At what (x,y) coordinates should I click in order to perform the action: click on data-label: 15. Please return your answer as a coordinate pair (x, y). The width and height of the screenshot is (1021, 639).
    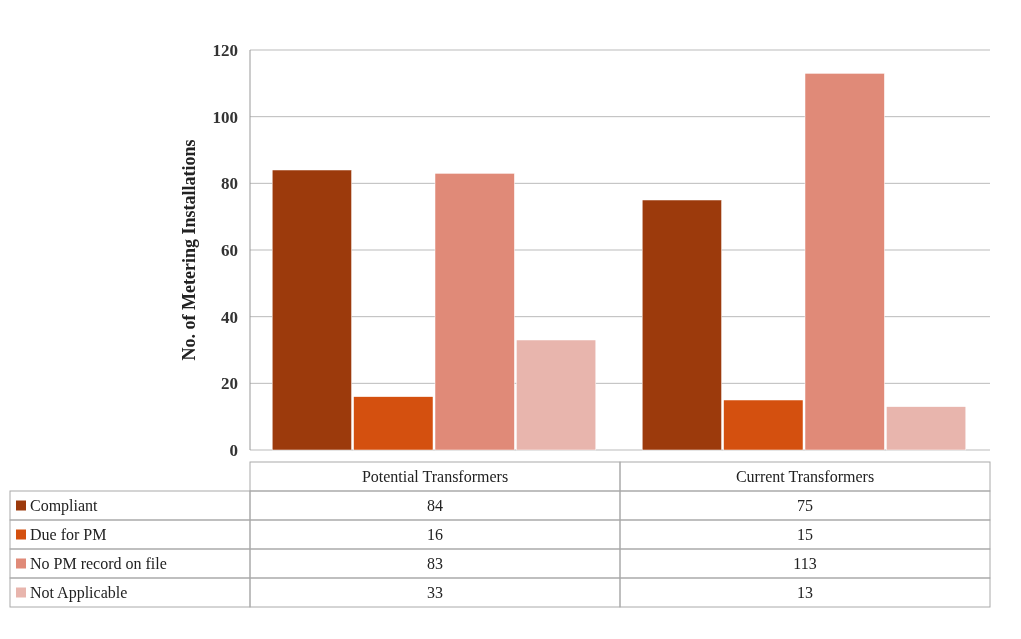
    Looking at the image, I should click on (805, 535).